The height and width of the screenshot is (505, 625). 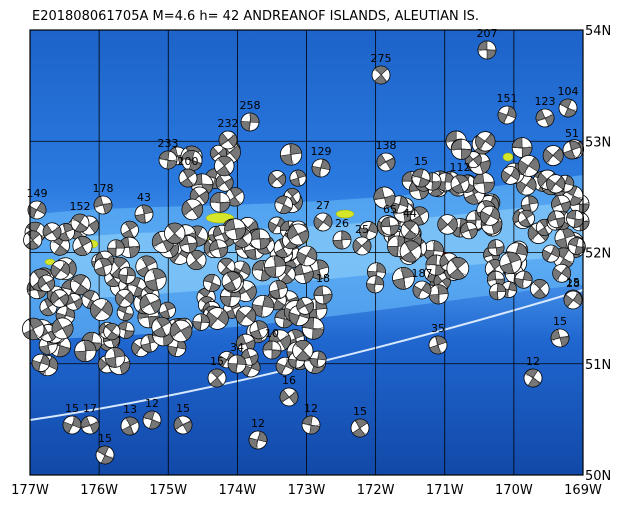 I want to click on lon-label: 177W, so click(x=30, y=490).